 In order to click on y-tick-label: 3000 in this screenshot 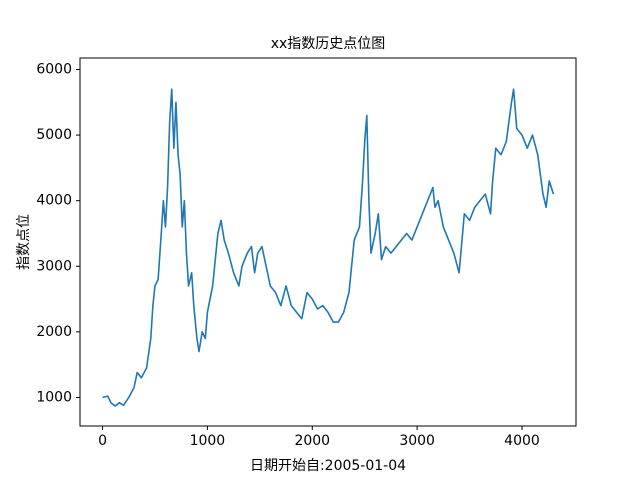, I will do `click(54, 266)`.